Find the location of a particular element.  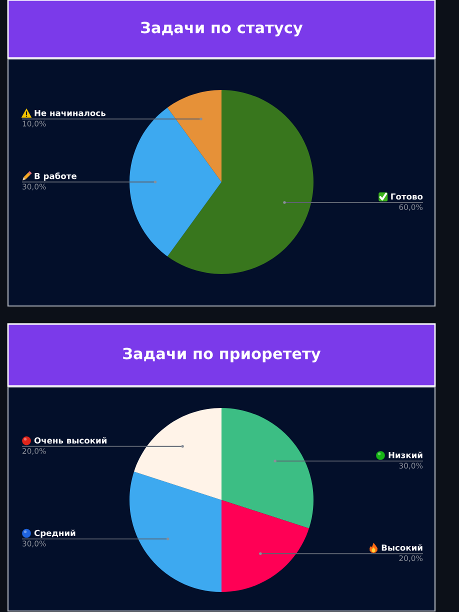

slice-label: Низкий is located at coordinates (405, 455).